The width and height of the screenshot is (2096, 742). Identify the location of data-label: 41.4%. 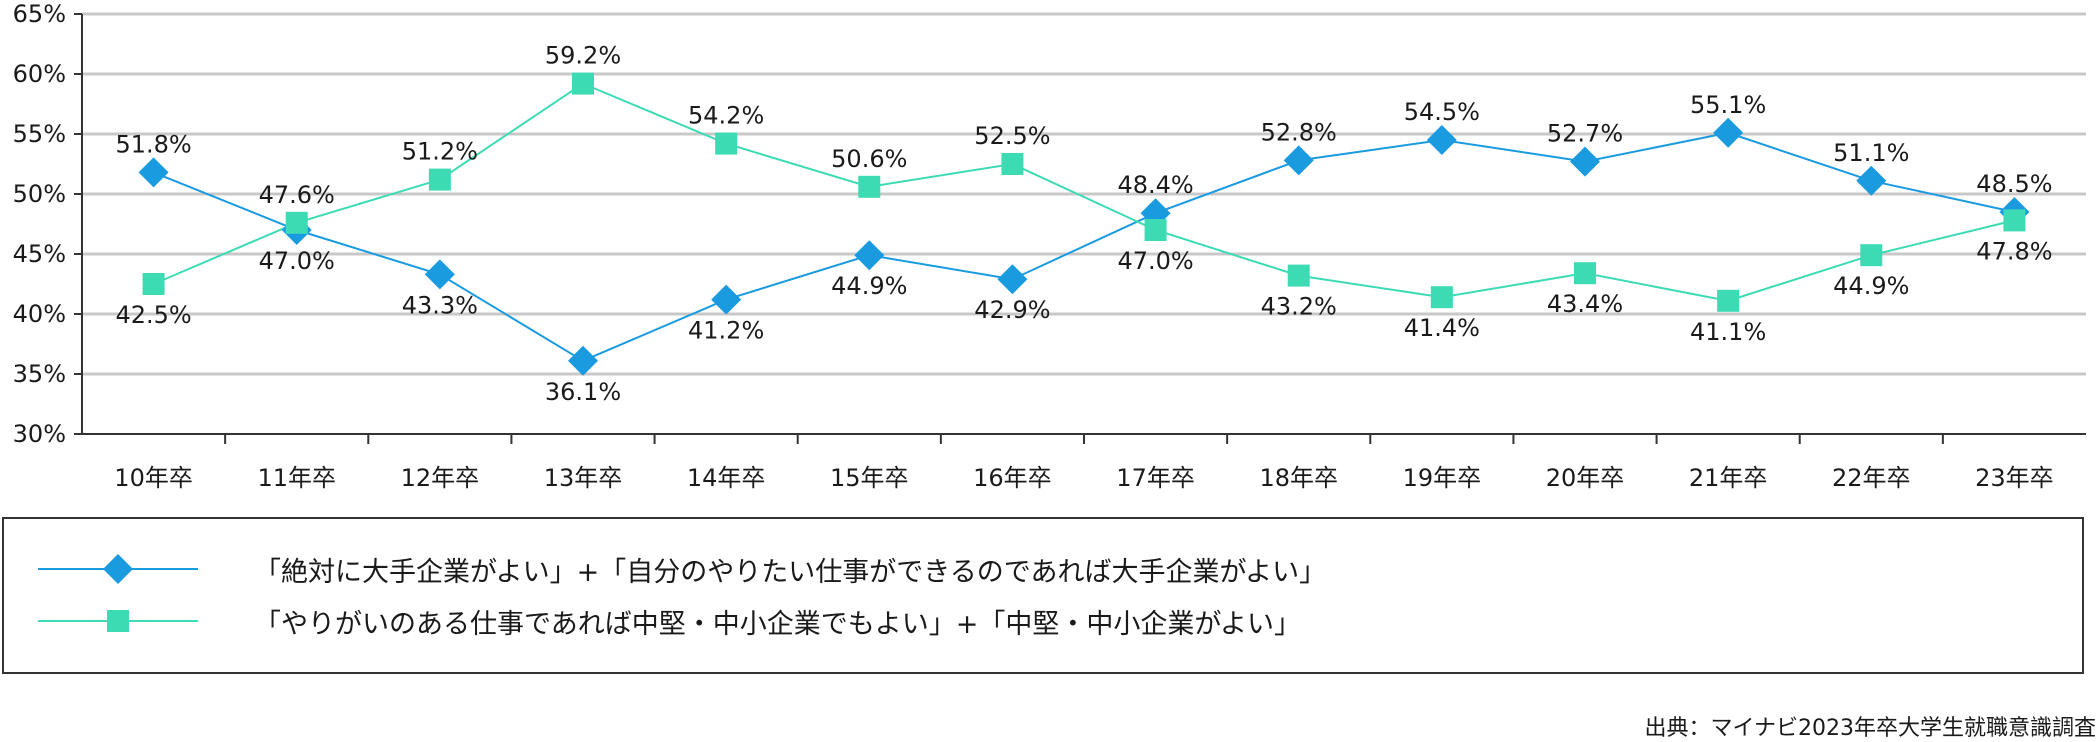
(1442, 328).